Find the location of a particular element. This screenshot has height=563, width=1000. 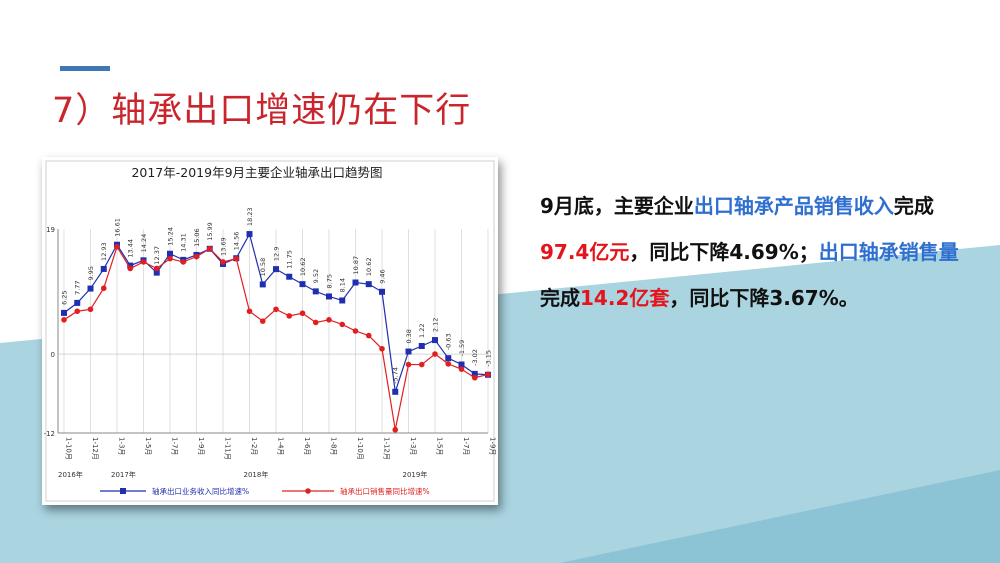

data-label: 9.46 is located at coordinates (382, 276).